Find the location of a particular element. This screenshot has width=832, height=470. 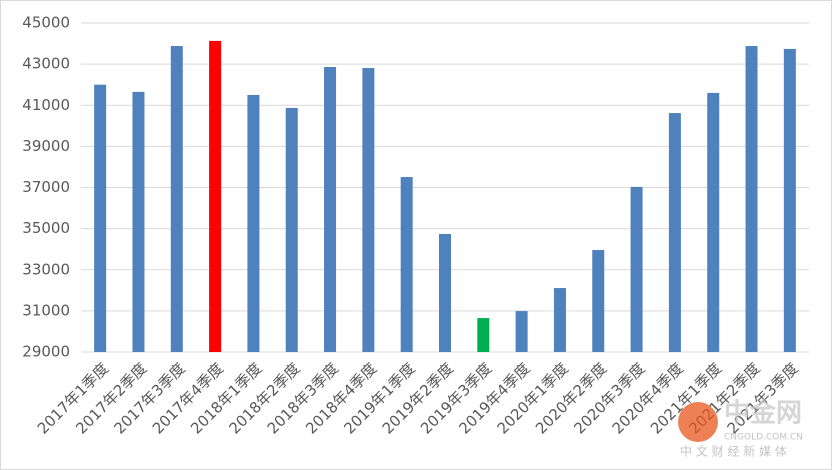

watermark-brand: 中金网 is located at coordinates (763, 413).